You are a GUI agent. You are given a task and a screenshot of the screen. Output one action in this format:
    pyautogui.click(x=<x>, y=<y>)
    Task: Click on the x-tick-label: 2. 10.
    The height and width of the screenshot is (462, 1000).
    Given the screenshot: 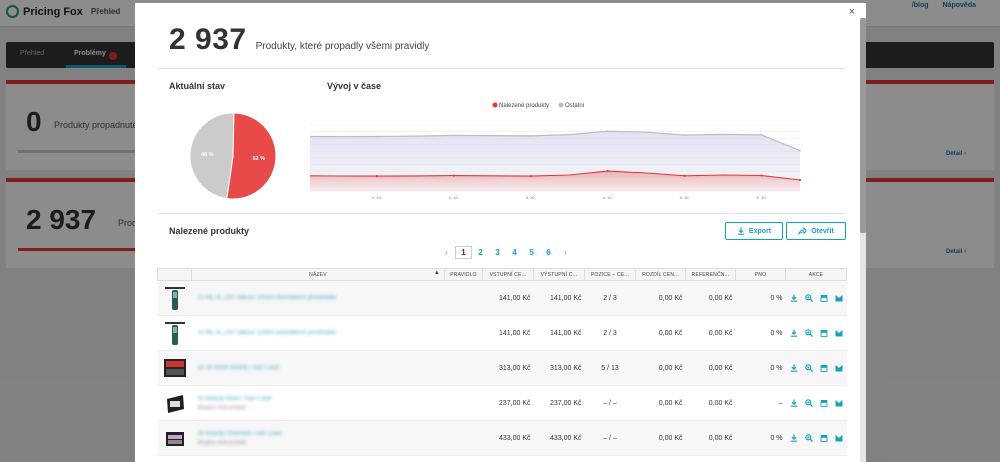 What is the action you would take?
    pyautogui.click(x=454, y=197)
    